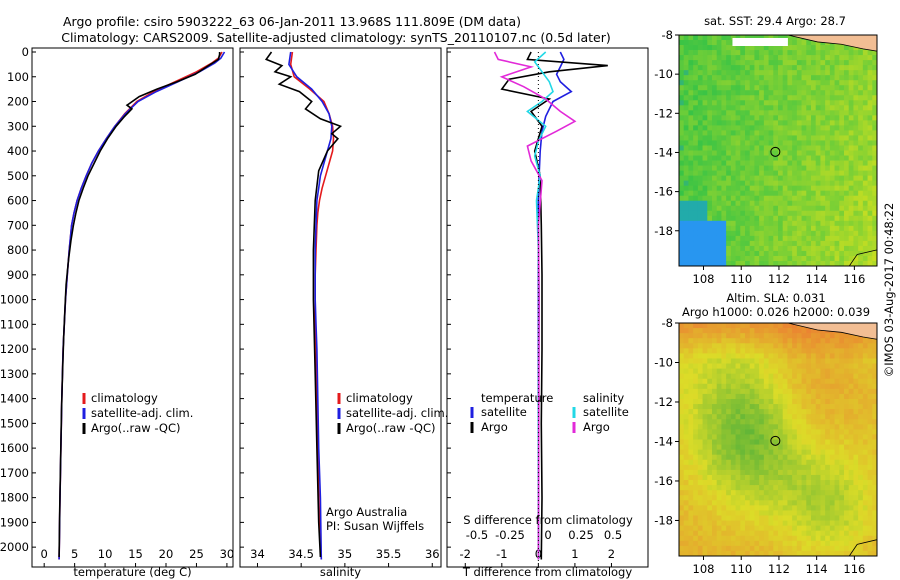  I want to click on y-tick-label: 300, so click(18, 126).